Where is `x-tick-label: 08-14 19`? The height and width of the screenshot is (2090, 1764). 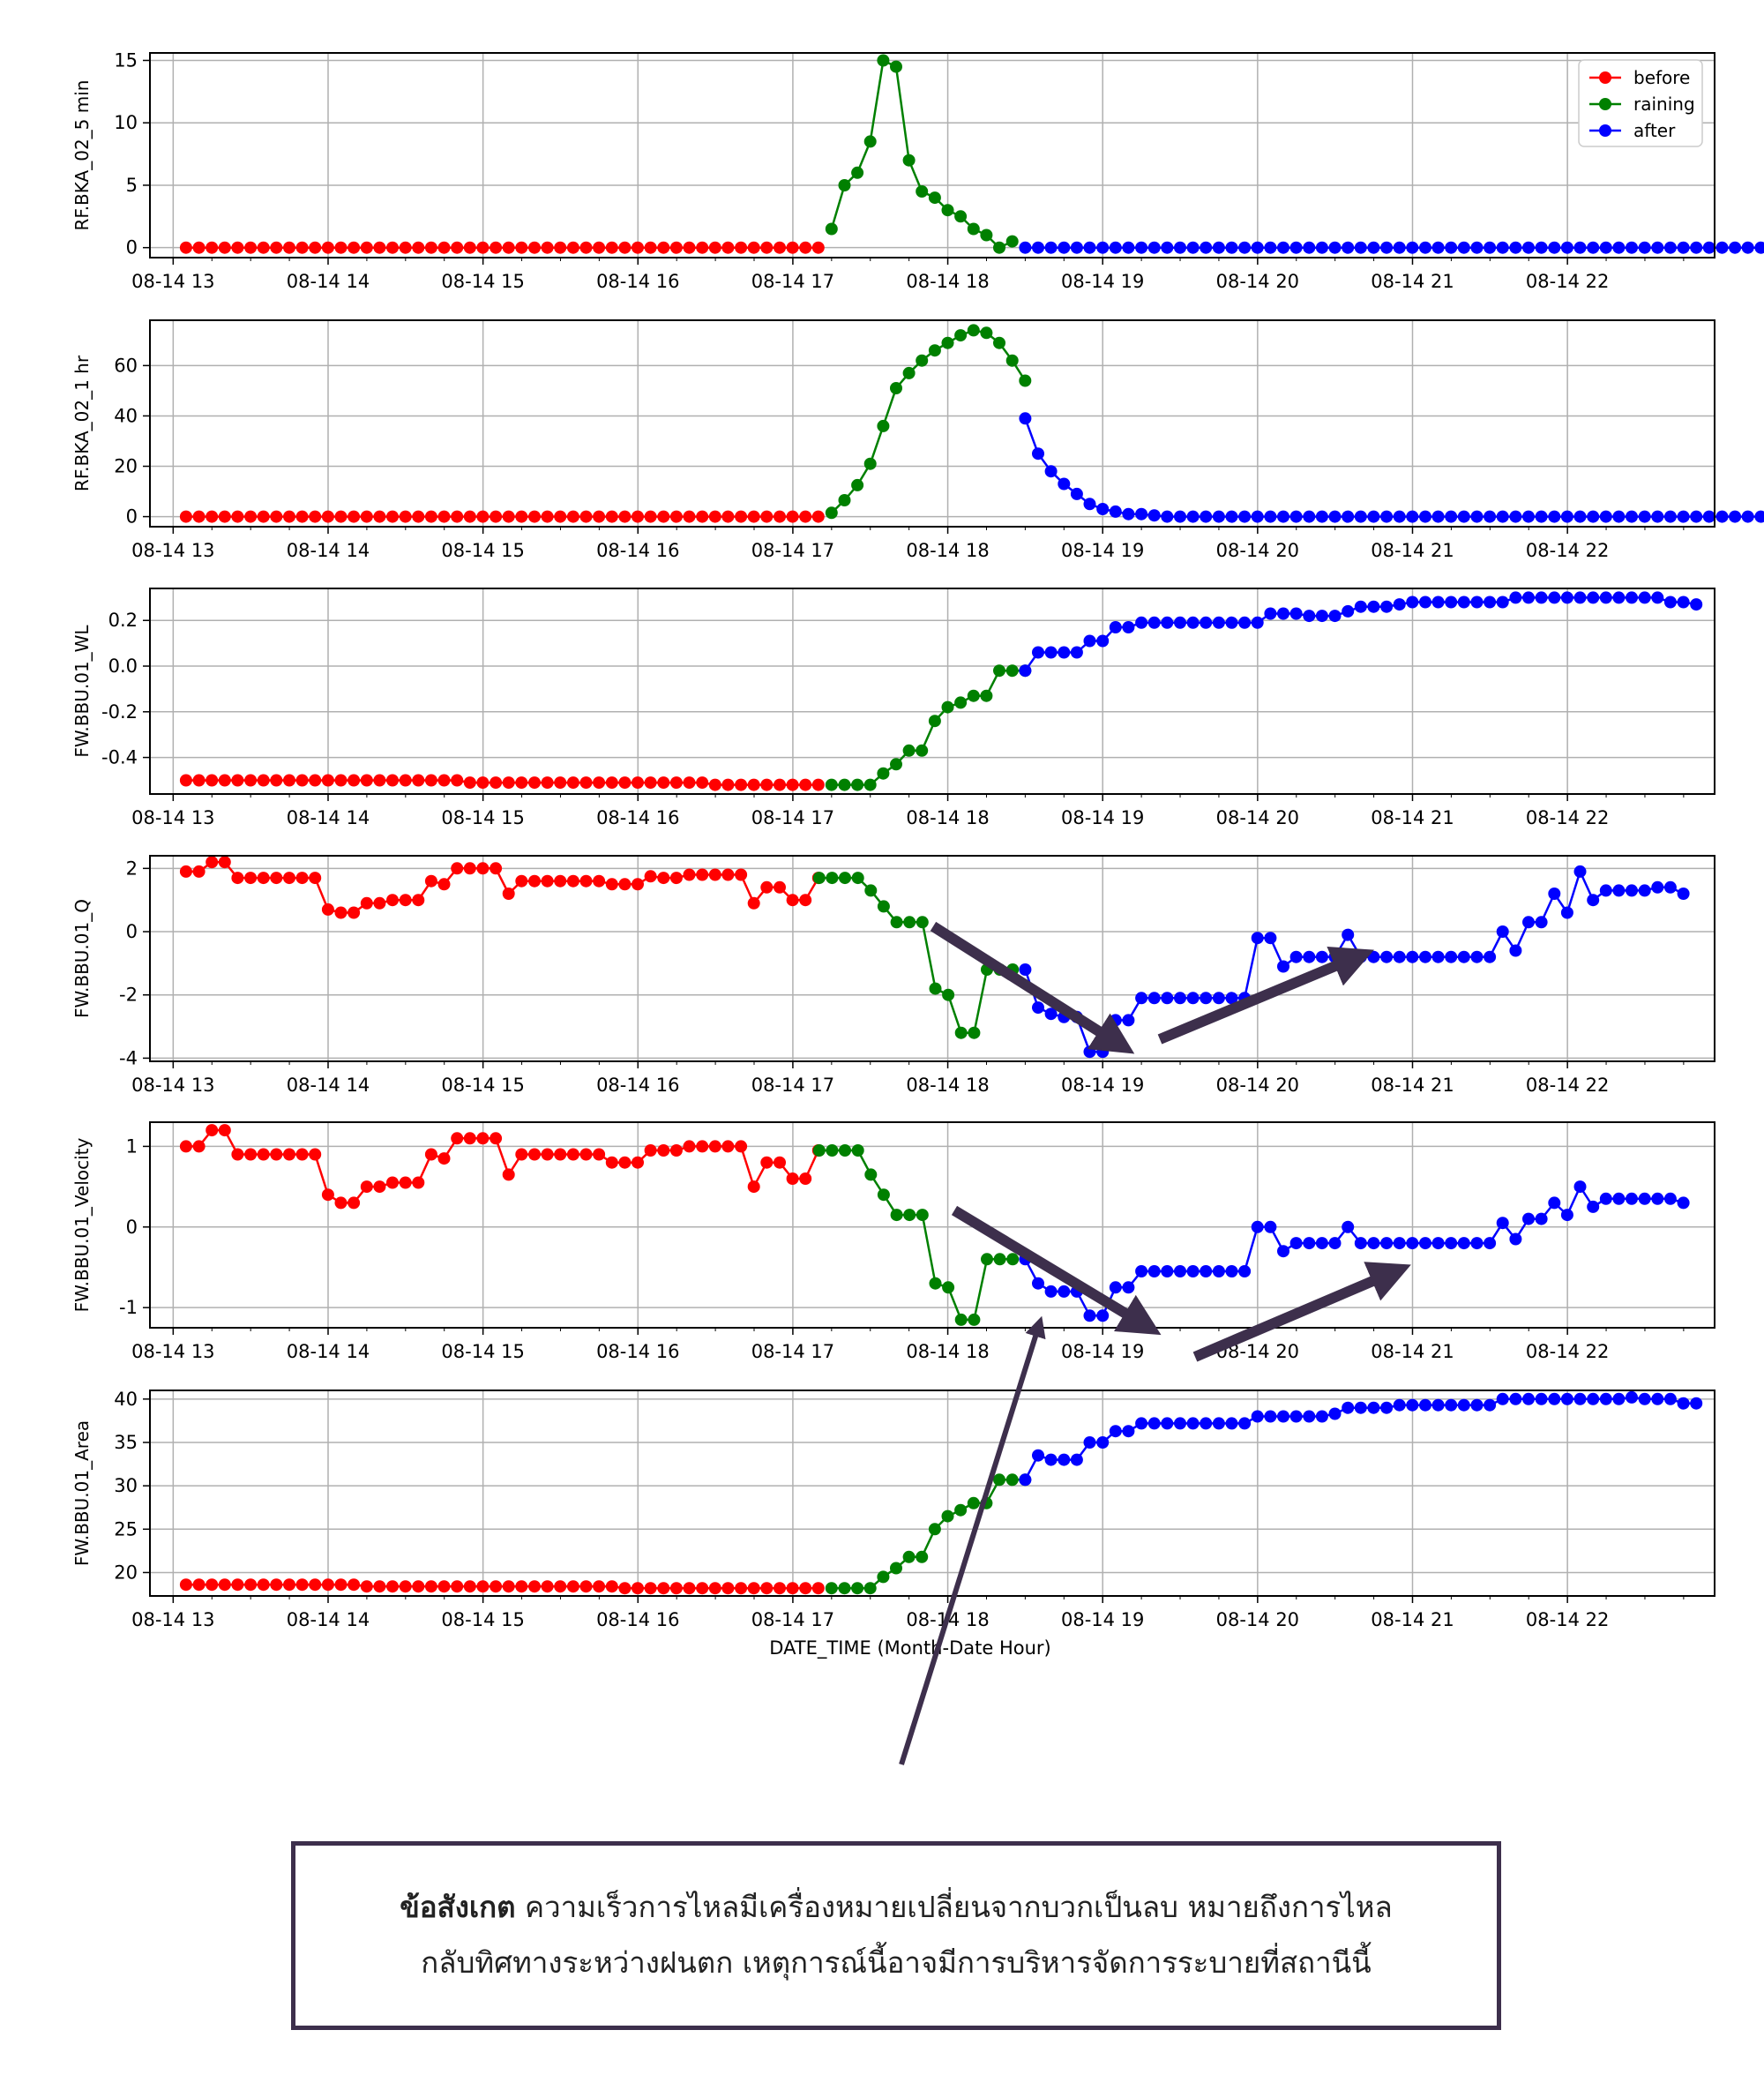
x-tick-label: 08-14 19 is located at coordinates (1102, 550).